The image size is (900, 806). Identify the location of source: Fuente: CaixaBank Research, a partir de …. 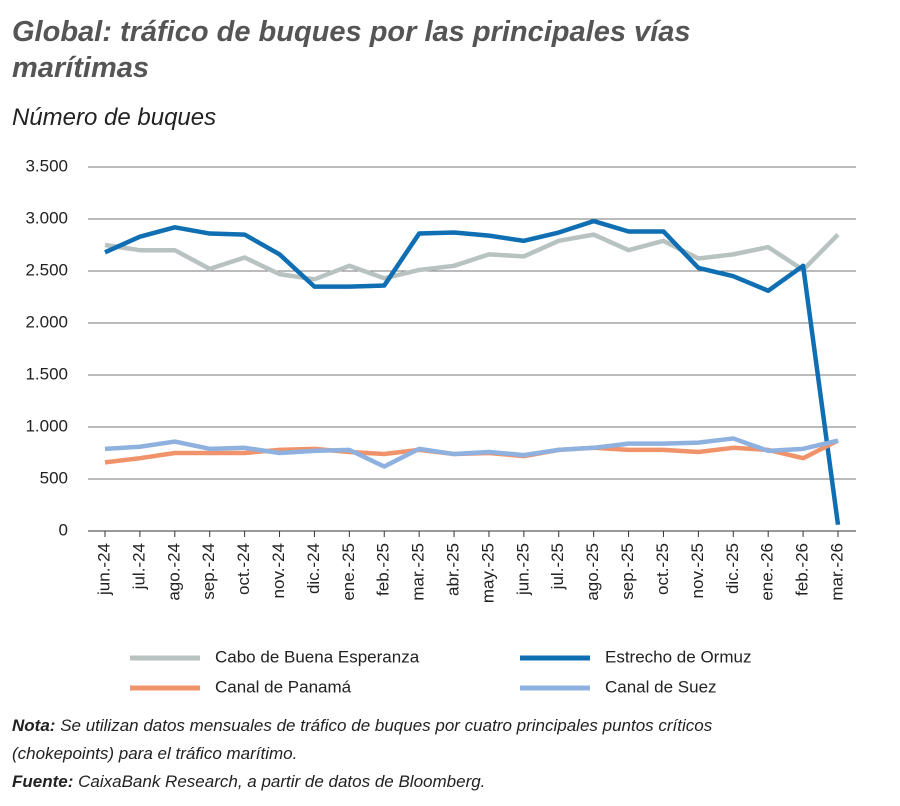
(377, 782).